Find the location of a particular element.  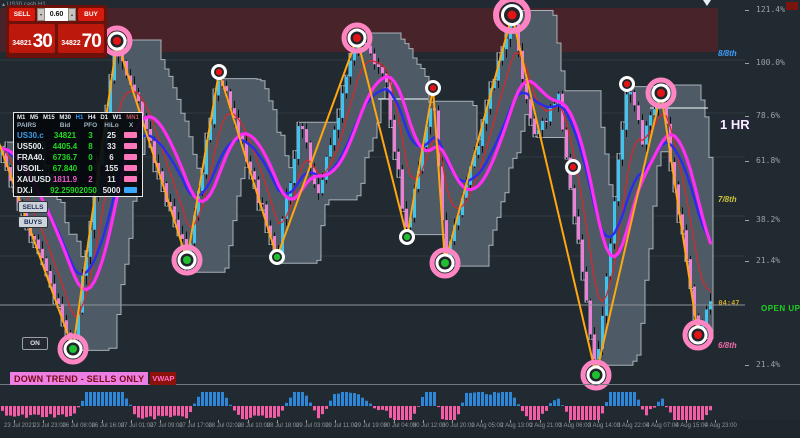

annotation-6-8th: 6/8th is located at coordinates (727, 345).